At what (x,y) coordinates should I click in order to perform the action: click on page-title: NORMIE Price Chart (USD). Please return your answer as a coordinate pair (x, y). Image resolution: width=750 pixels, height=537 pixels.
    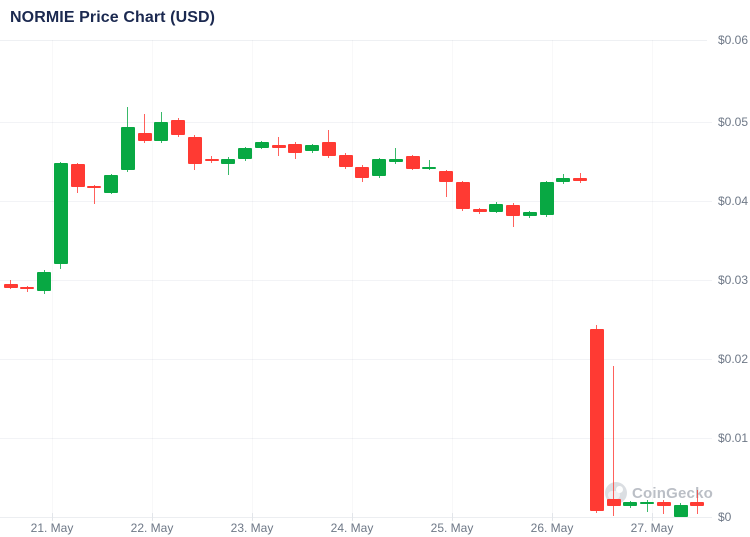
    Looking at the image, I should click on (113, 17).